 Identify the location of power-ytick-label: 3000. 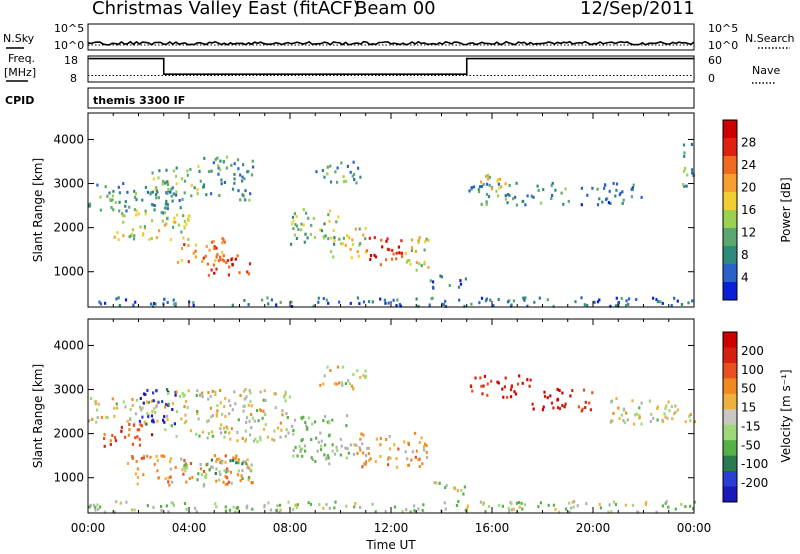
(68, 184).